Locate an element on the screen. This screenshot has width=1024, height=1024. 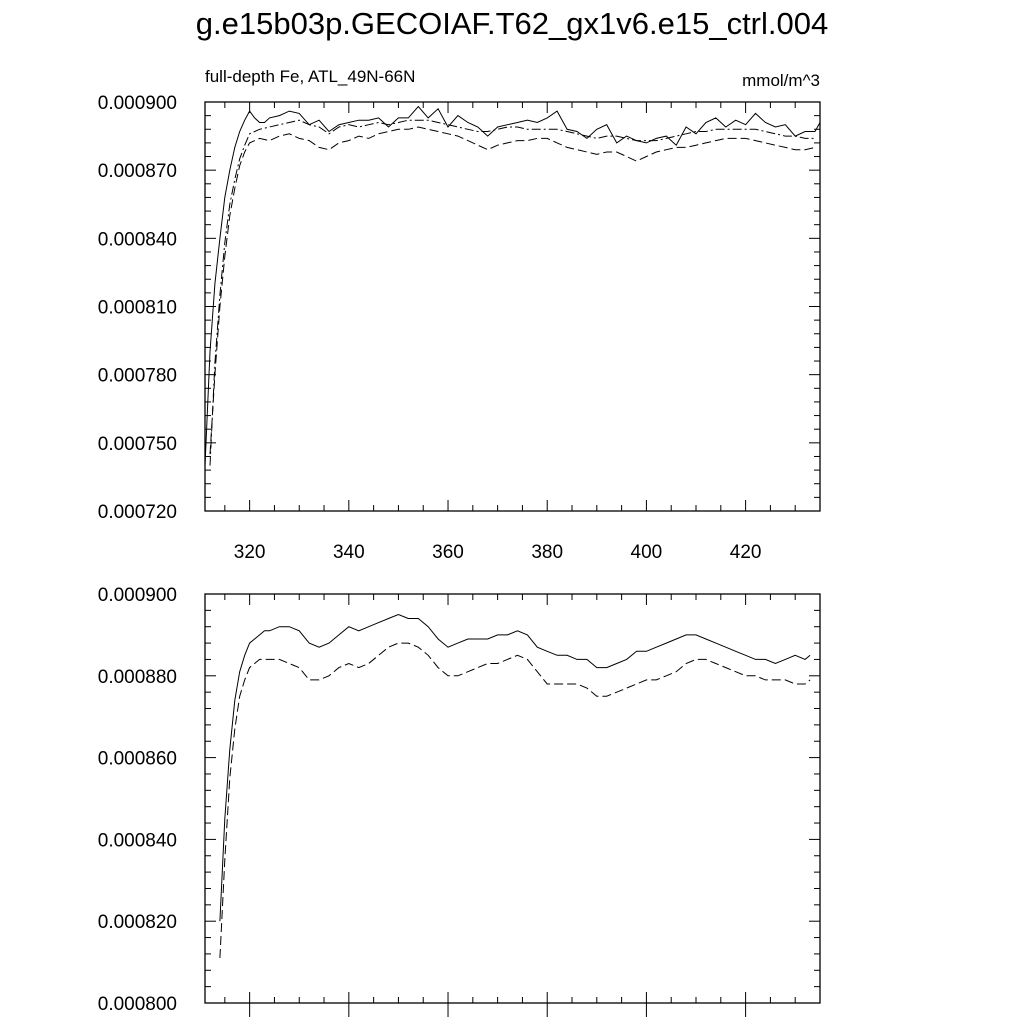
y-tick-label: 0.000800 is located at coordinates (137, 1004).